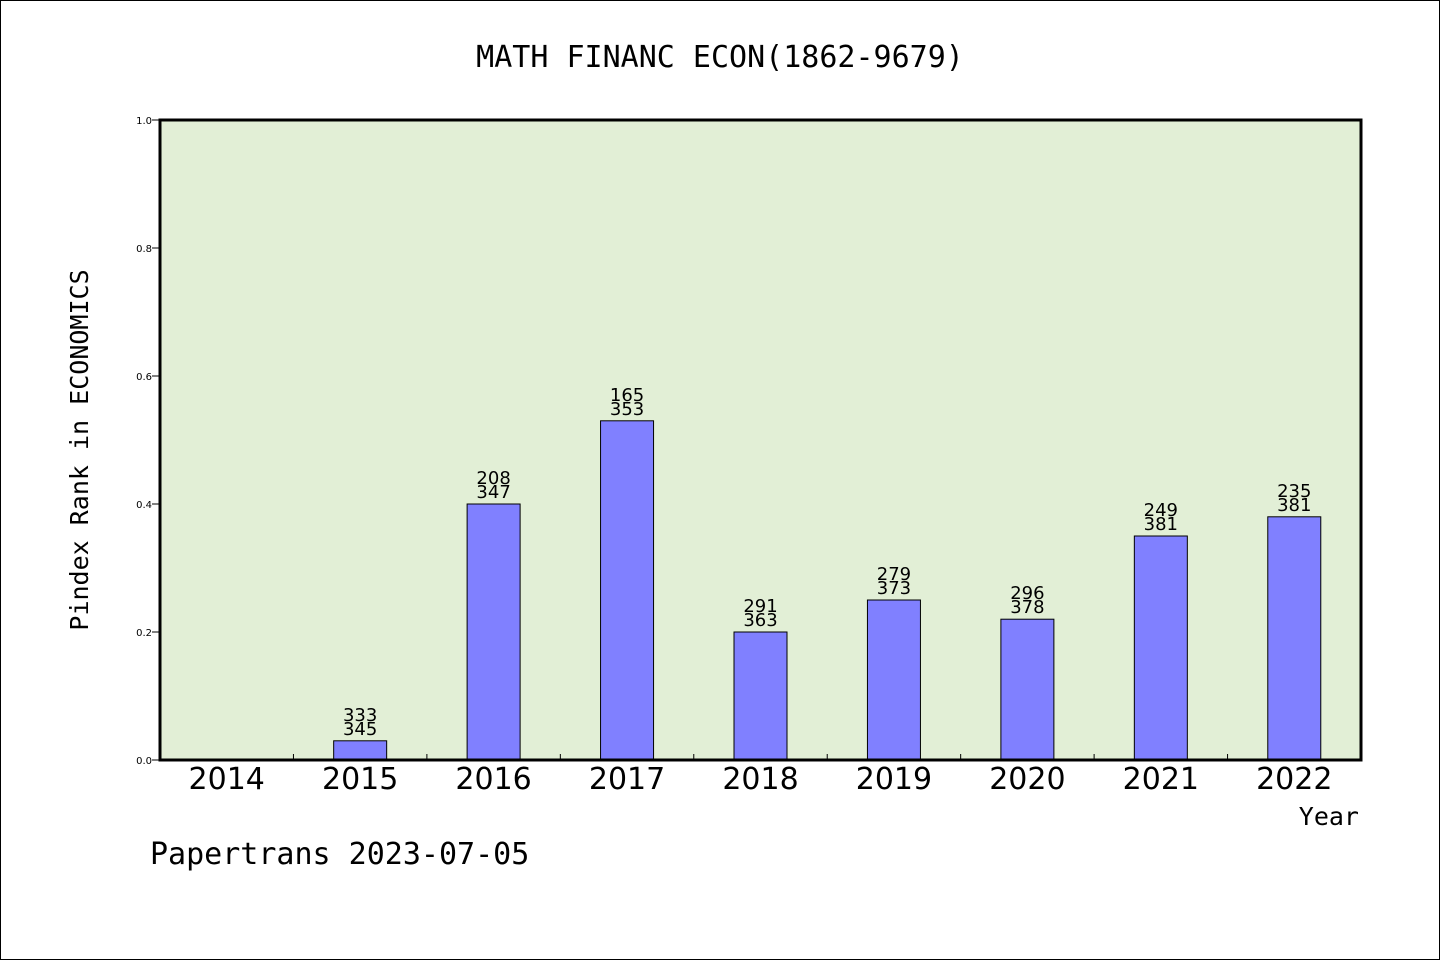 The height and width of the screenshot is (960, 1440). What do you see at coordinates (1161, 510) in the screenshot?
I see `data-label-top: 249` at bounding box center [1161, 510].